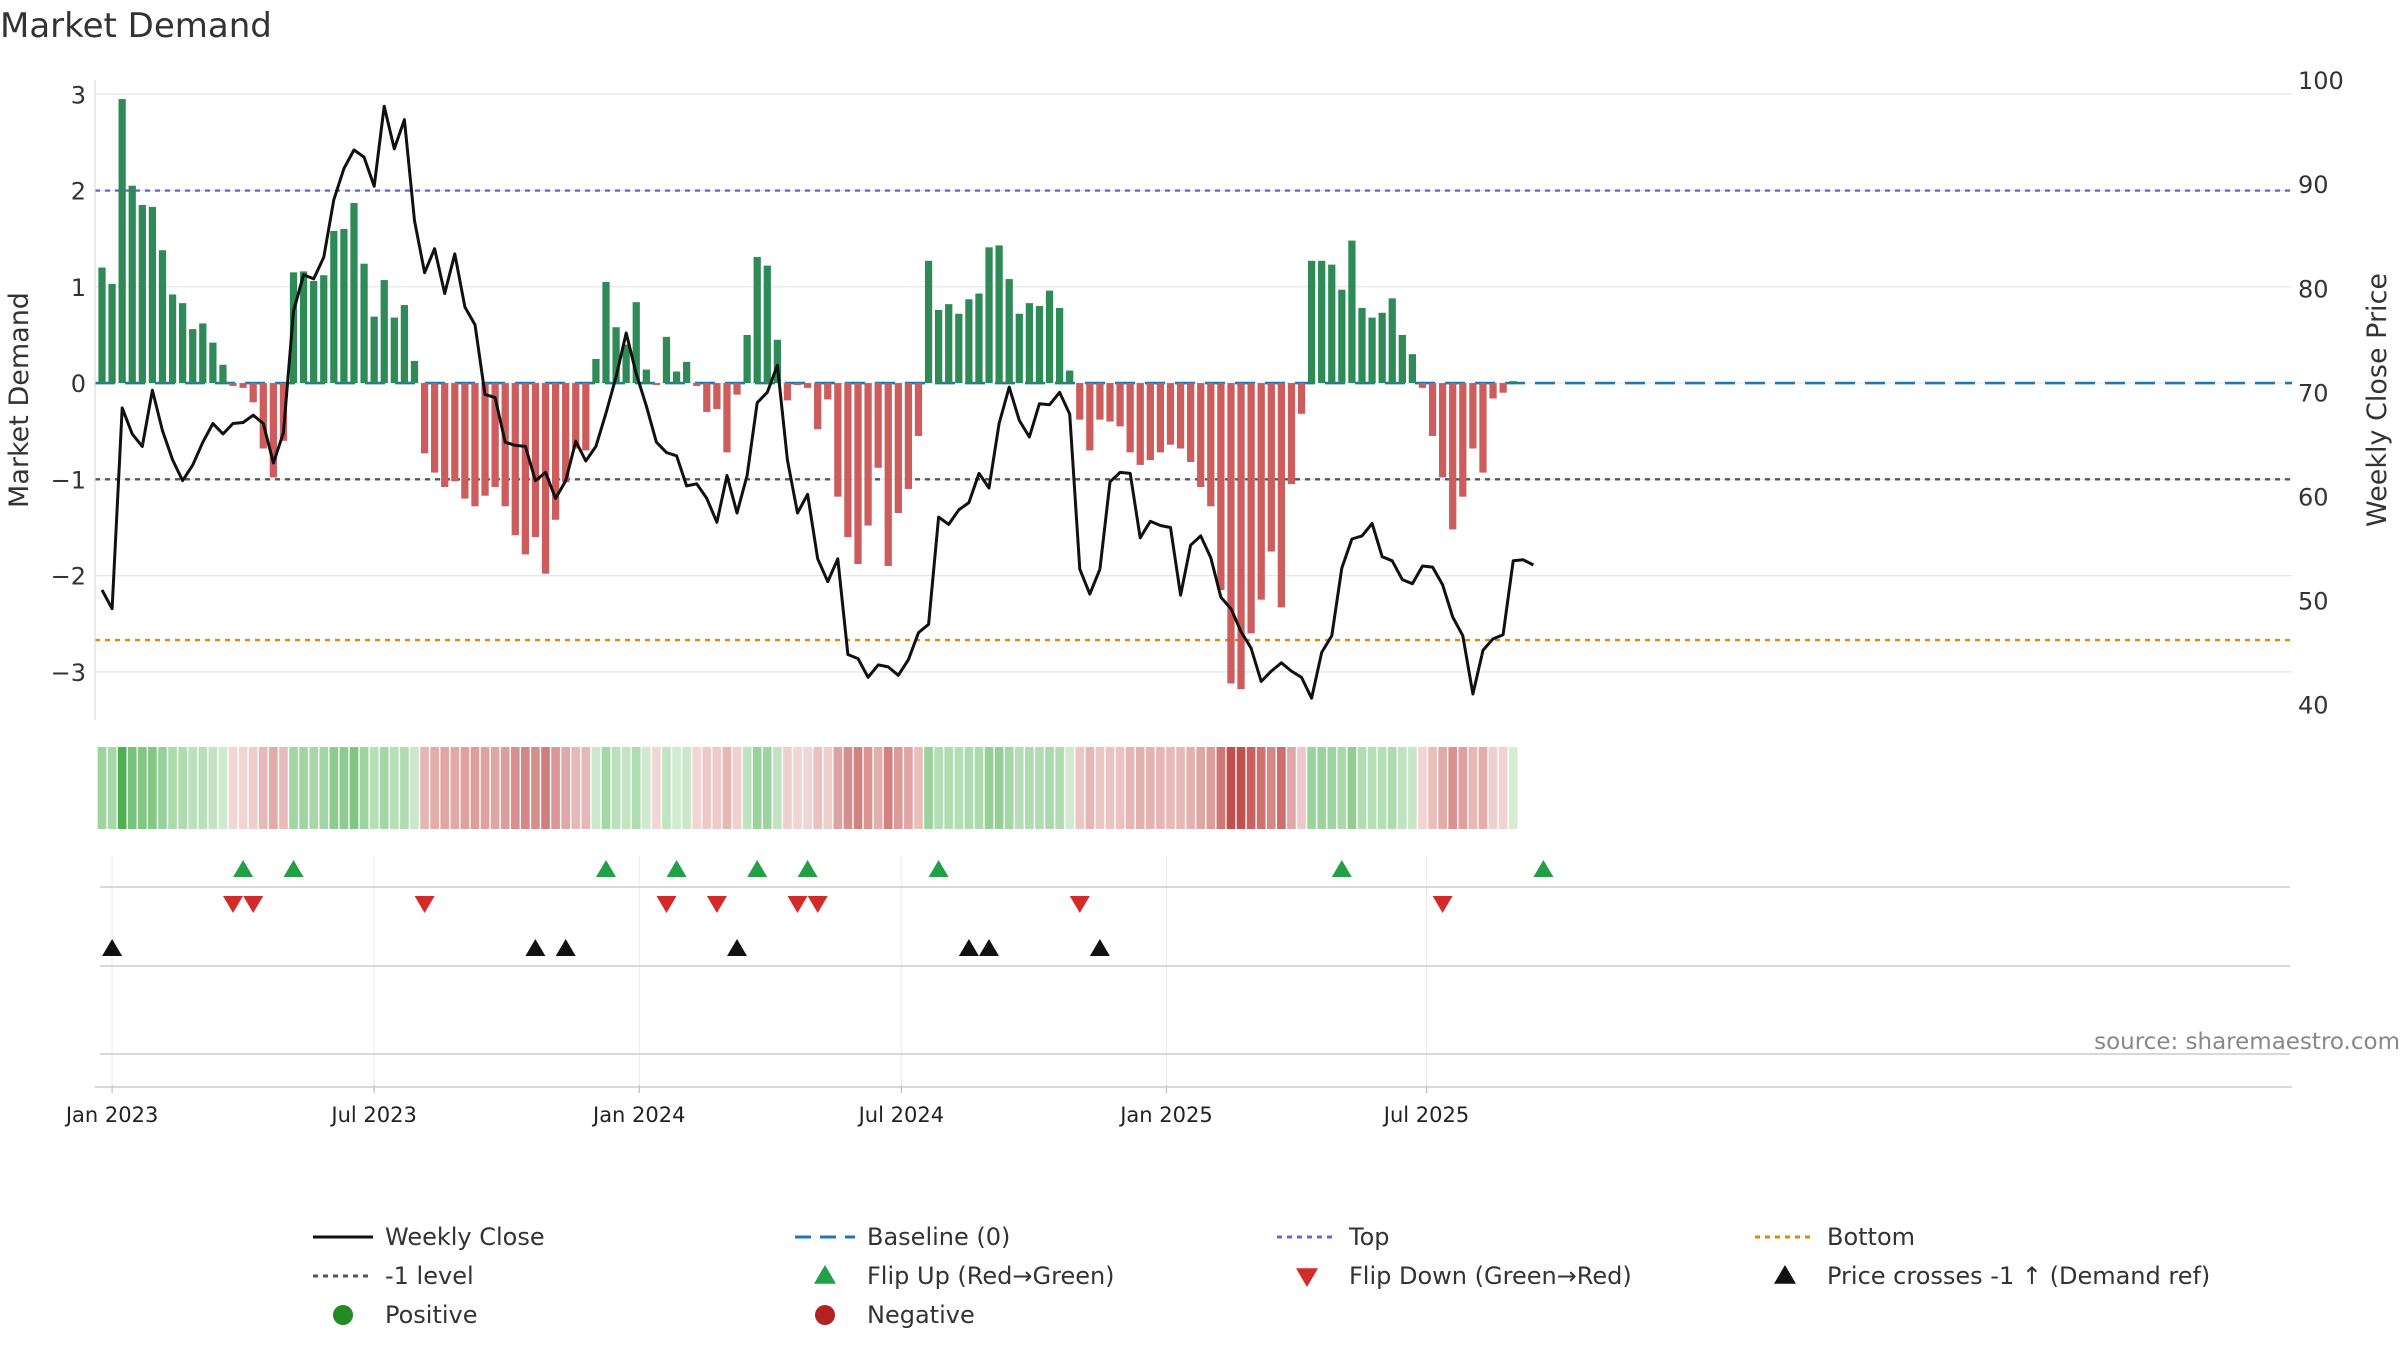  Describe the element at coordinates (825, 1315) in the screenshot. I see `legend-swatch-circle` at that location.